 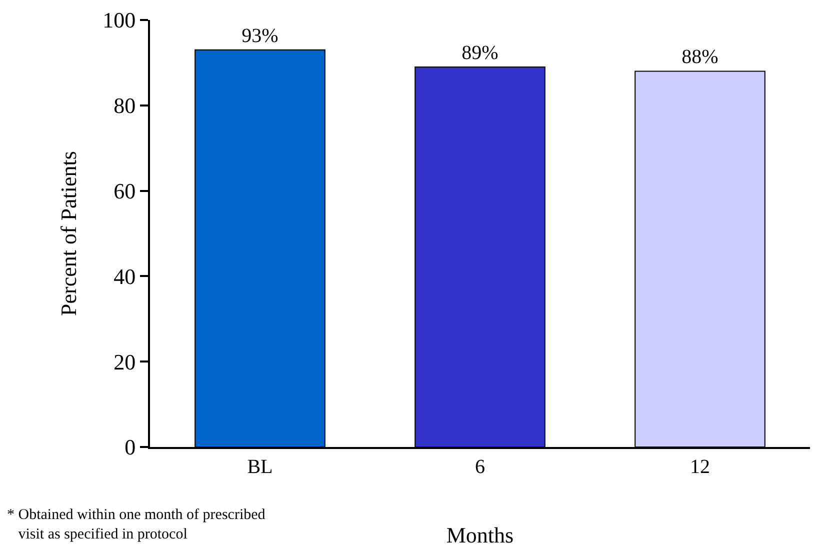 What do you see at coordinates (700, 57) in the screenshot?
I see `data-label: 88%` at bounding box center [700, 57].